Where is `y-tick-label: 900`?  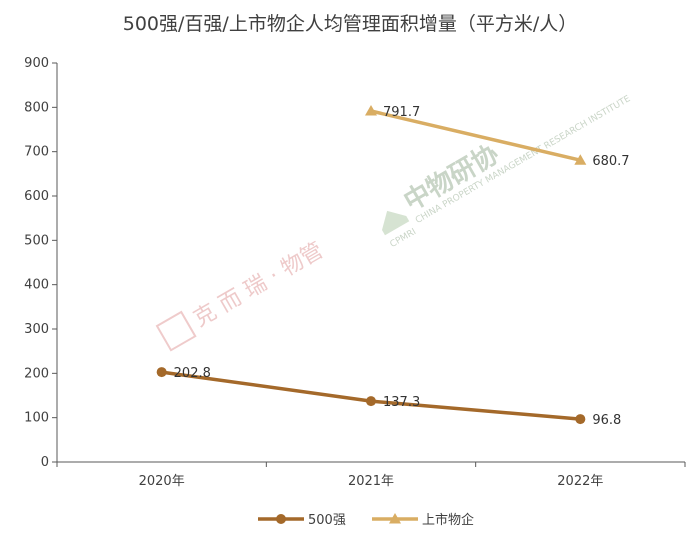
y-tick-label: 900 is located at coordinates (36, 63).